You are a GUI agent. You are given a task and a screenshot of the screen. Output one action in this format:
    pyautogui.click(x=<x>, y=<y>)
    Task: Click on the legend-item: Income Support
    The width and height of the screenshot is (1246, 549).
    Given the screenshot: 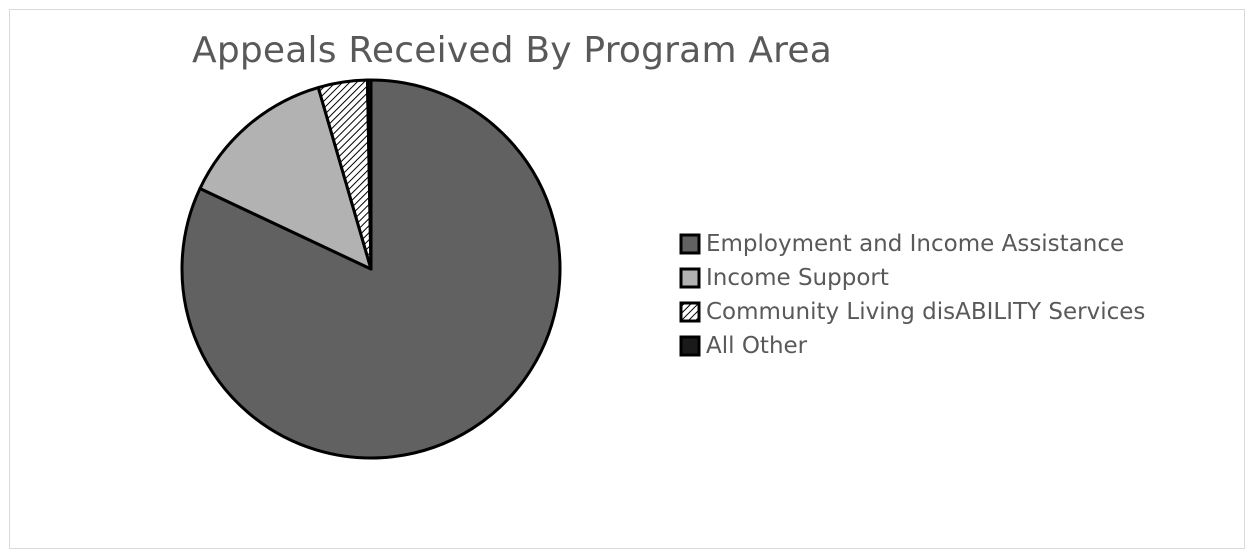 What is the action you would take?
    pyautogui.click(x=912, y=278)
    